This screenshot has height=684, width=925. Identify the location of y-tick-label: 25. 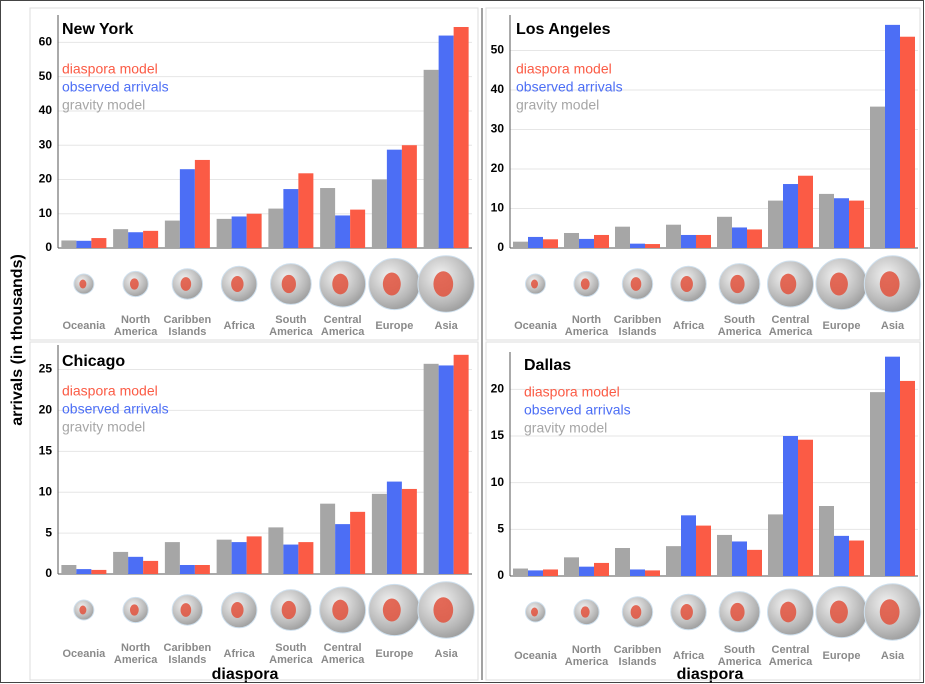
(46, 369).